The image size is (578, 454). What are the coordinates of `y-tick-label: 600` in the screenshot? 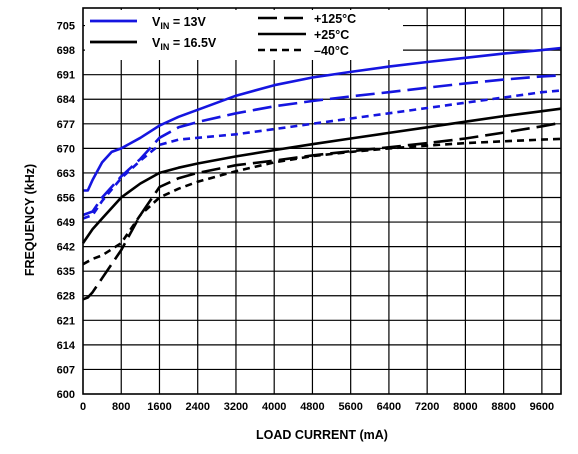 It's located at (66, 395).